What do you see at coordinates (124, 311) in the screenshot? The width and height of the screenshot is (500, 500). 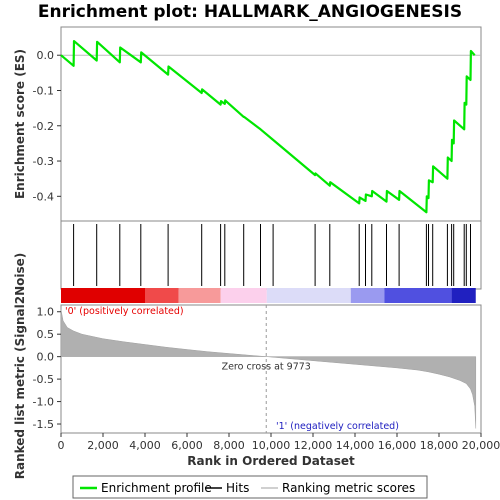 I see `positive-correlation-label: '0' (positively correlated)` at bounding box center [124, 311].